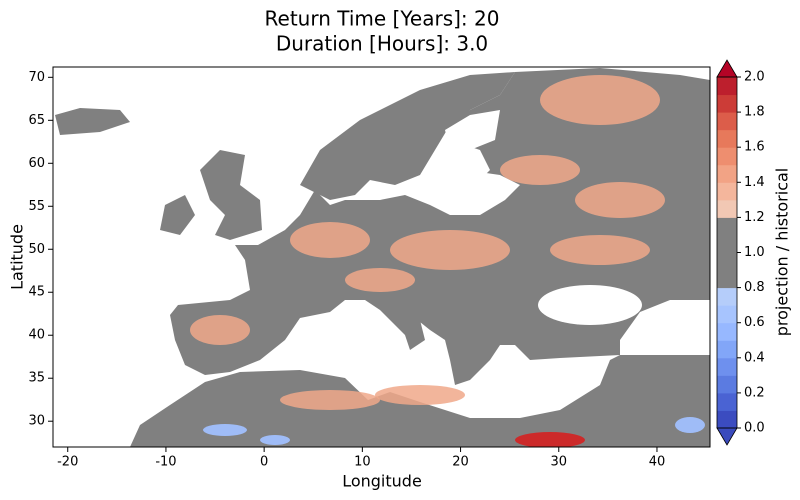 The image size is (800, 500). I want to click on x-axis-label: Longitude, so click(382, 481).